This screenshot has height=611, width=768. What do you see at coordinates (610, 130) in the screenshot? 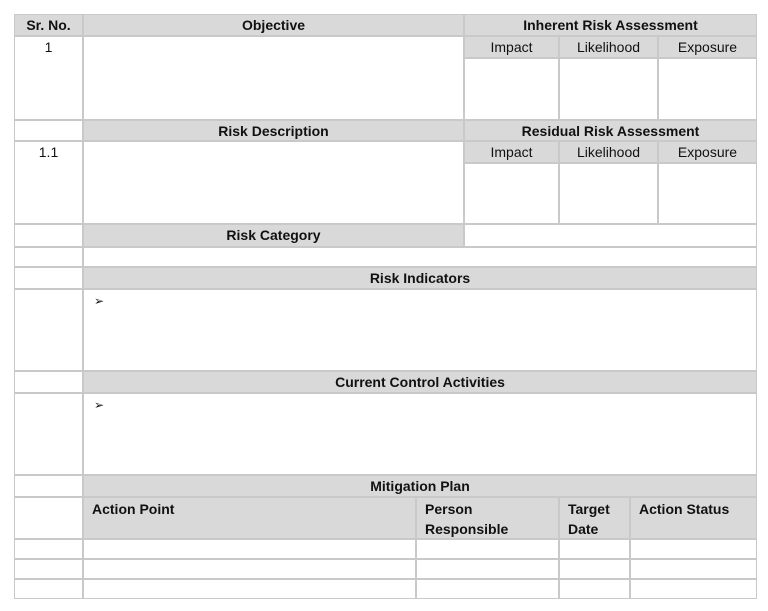
I see `residual-risk-header: Residual Risk Assessment` at bounding box center [610, 130].